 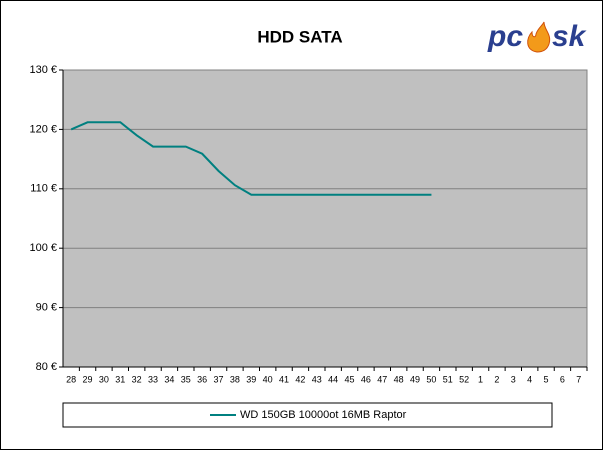 I want to click on logo-flame, so click(x=539, y=37).